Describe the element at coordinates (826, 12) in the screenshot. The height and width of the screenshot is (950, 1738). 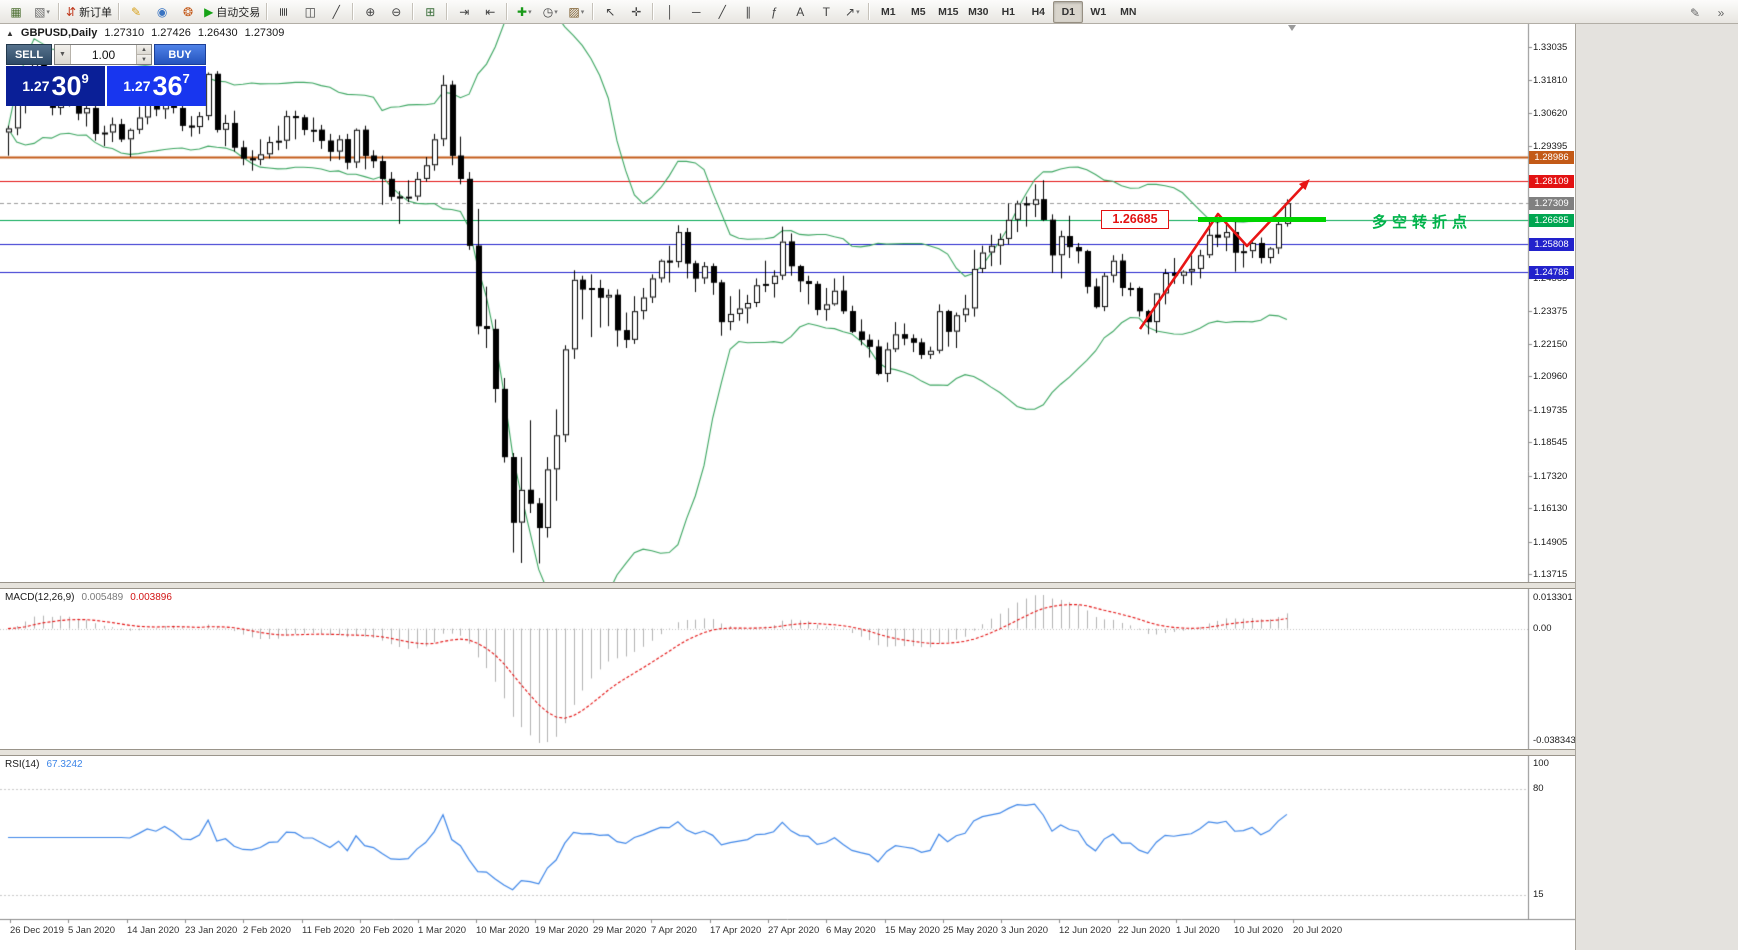
I see `label-button: T` at that location.